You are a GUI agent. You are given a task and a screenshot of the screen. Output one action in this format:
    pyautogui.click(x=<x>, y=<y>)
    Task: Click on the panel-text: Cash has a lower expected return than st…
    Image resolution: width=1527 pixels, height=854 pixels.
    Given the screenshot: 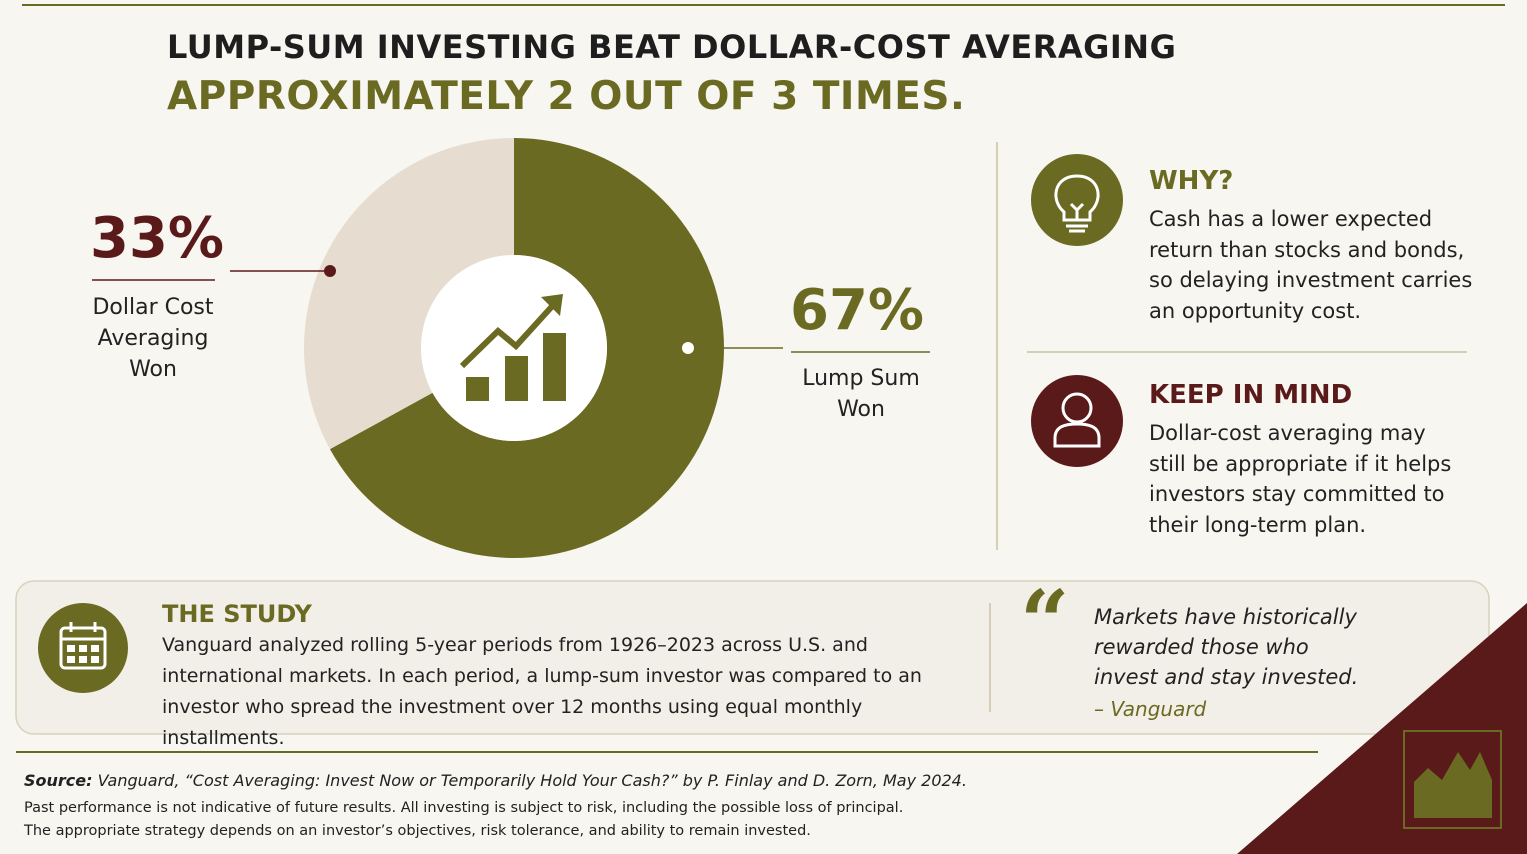 What is the action you would take?
    pyautogui.click(x=1311, y=265)
    